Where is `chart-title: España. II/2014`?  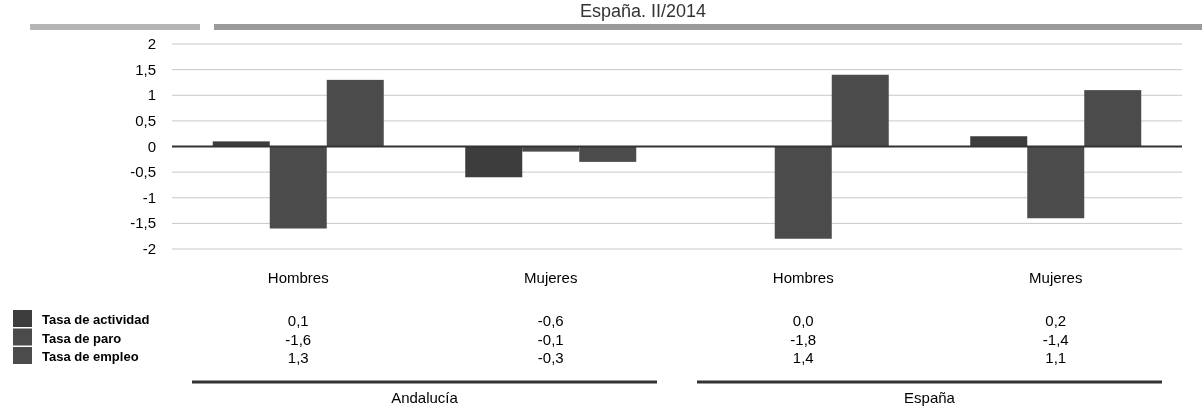
chart-title: España. II/2014 is located at coordinates (643, 11).